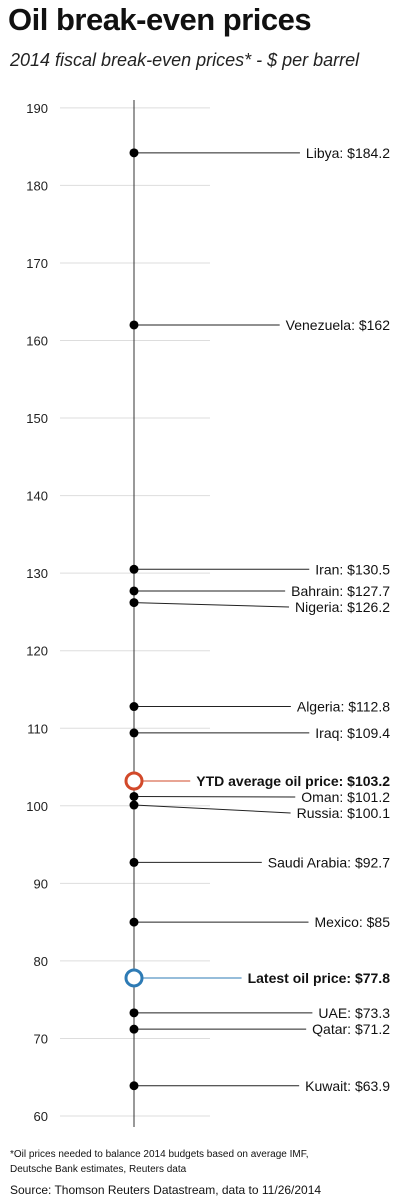  What do you see at coordinates (344, 813) in the screenshot?
I see `point-label: Russia: $100.1` at bounding box center [344, 813].